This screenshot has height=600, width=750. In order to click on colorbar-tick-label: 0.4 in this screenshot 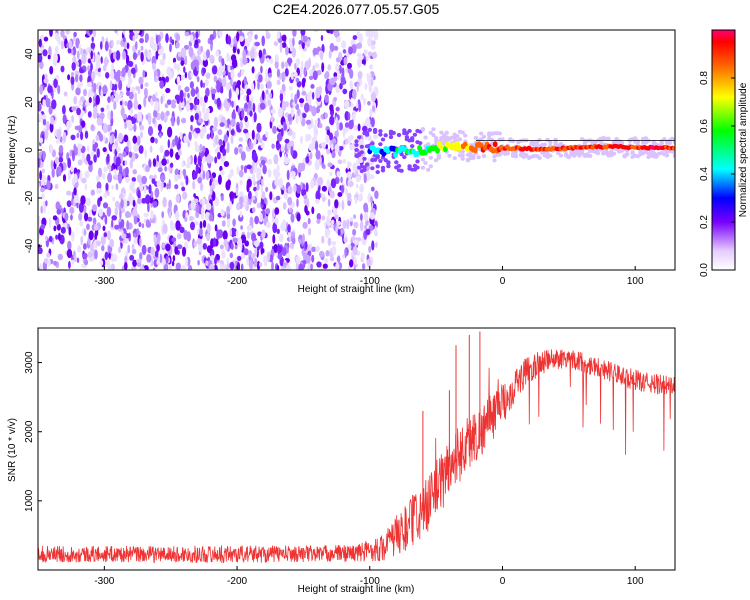, I will do `click(704, 174)`.